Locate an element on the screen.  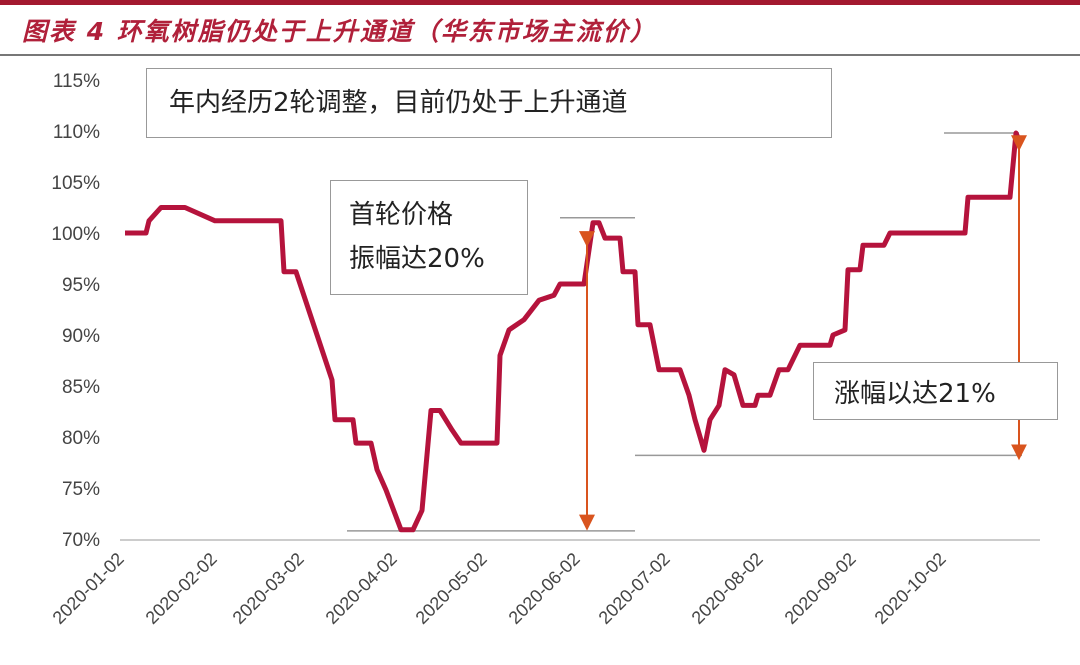
x-tick-label: 2020-10-02 is located at coordinates (910, 588).